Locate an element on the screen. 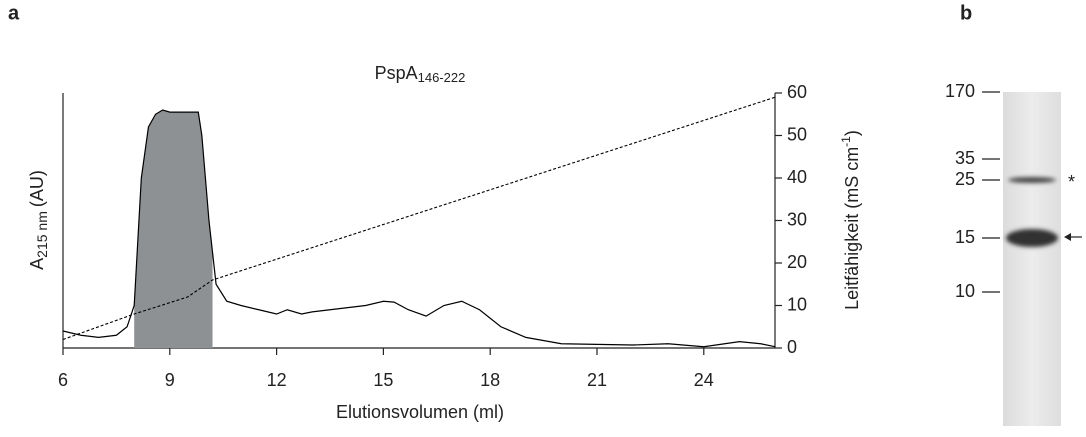 Image resolution: width=1086 pixels, height=437 pixels. x-tick-label: 18 is located at coordinates (490, 380).